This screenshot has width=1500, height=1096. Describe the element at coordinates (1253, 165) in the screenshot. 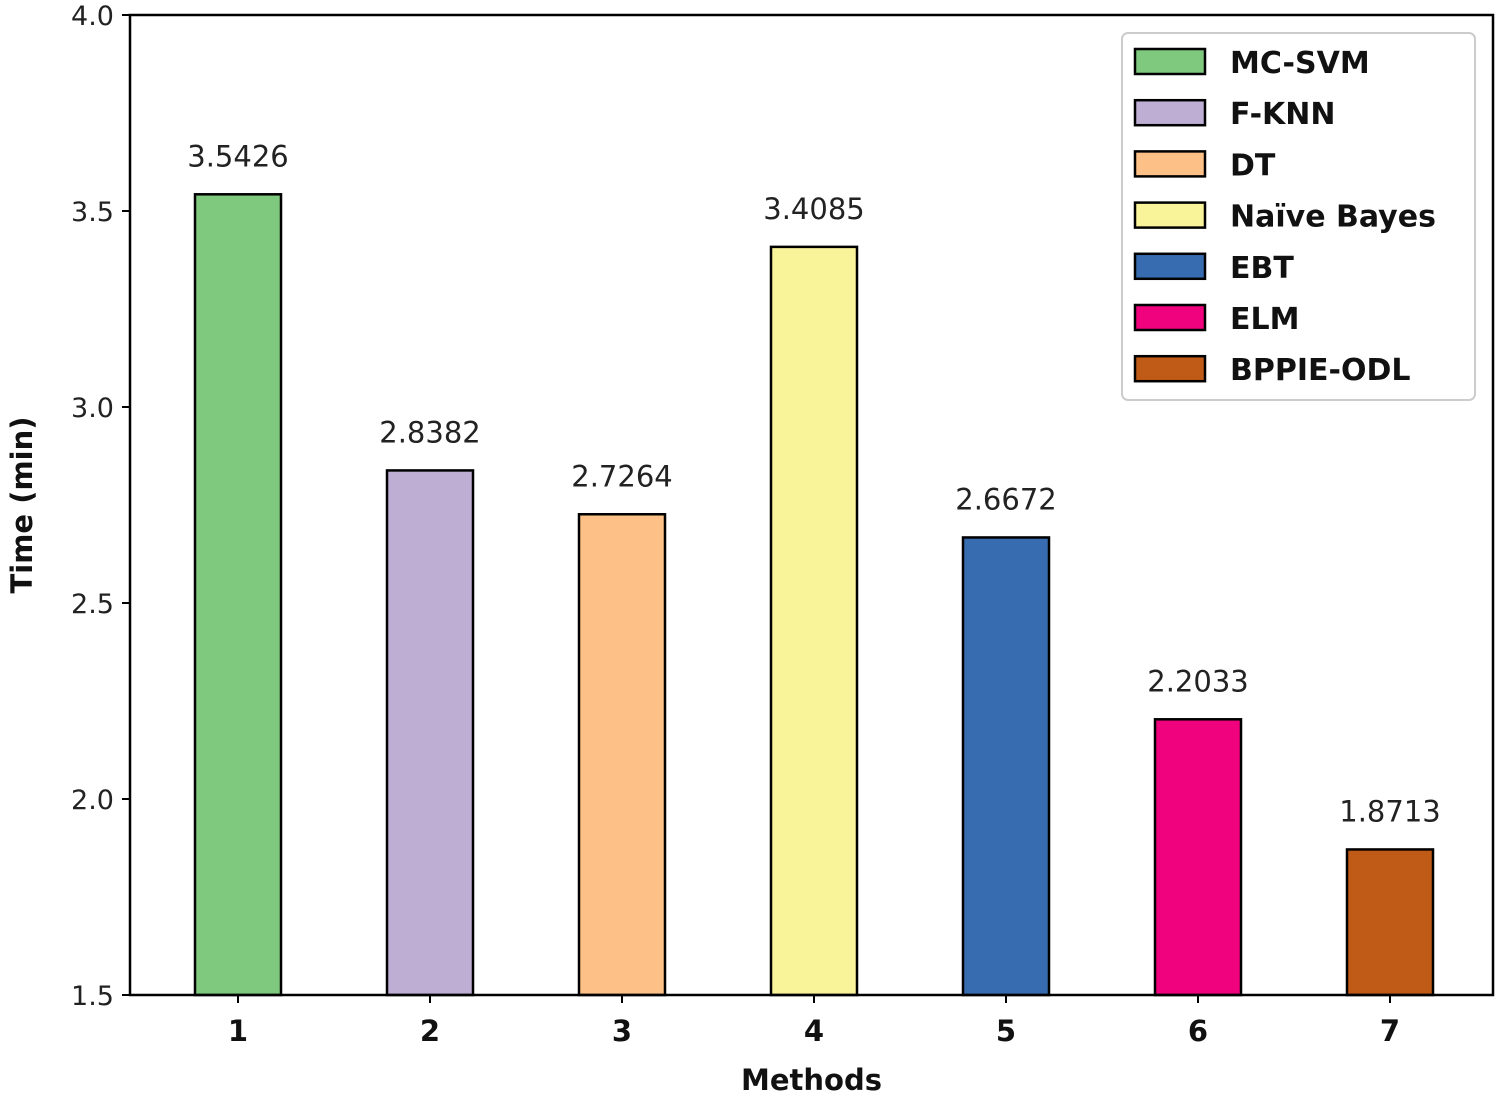

I see `legend-label-3: DT` at that location.